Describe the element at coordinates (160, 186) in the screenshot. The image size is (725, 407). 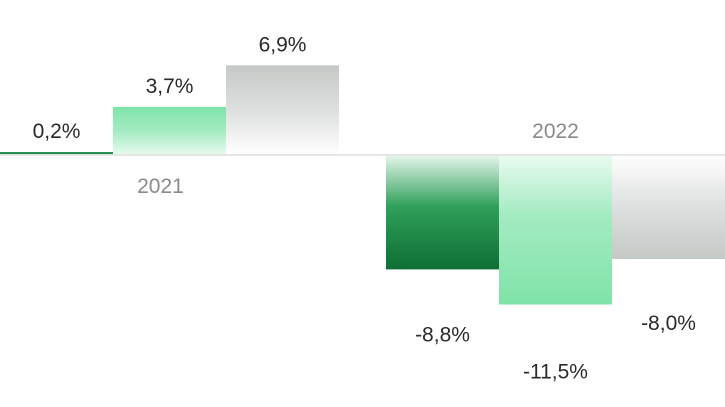
I see `category-label-2021: 2021` at that location.